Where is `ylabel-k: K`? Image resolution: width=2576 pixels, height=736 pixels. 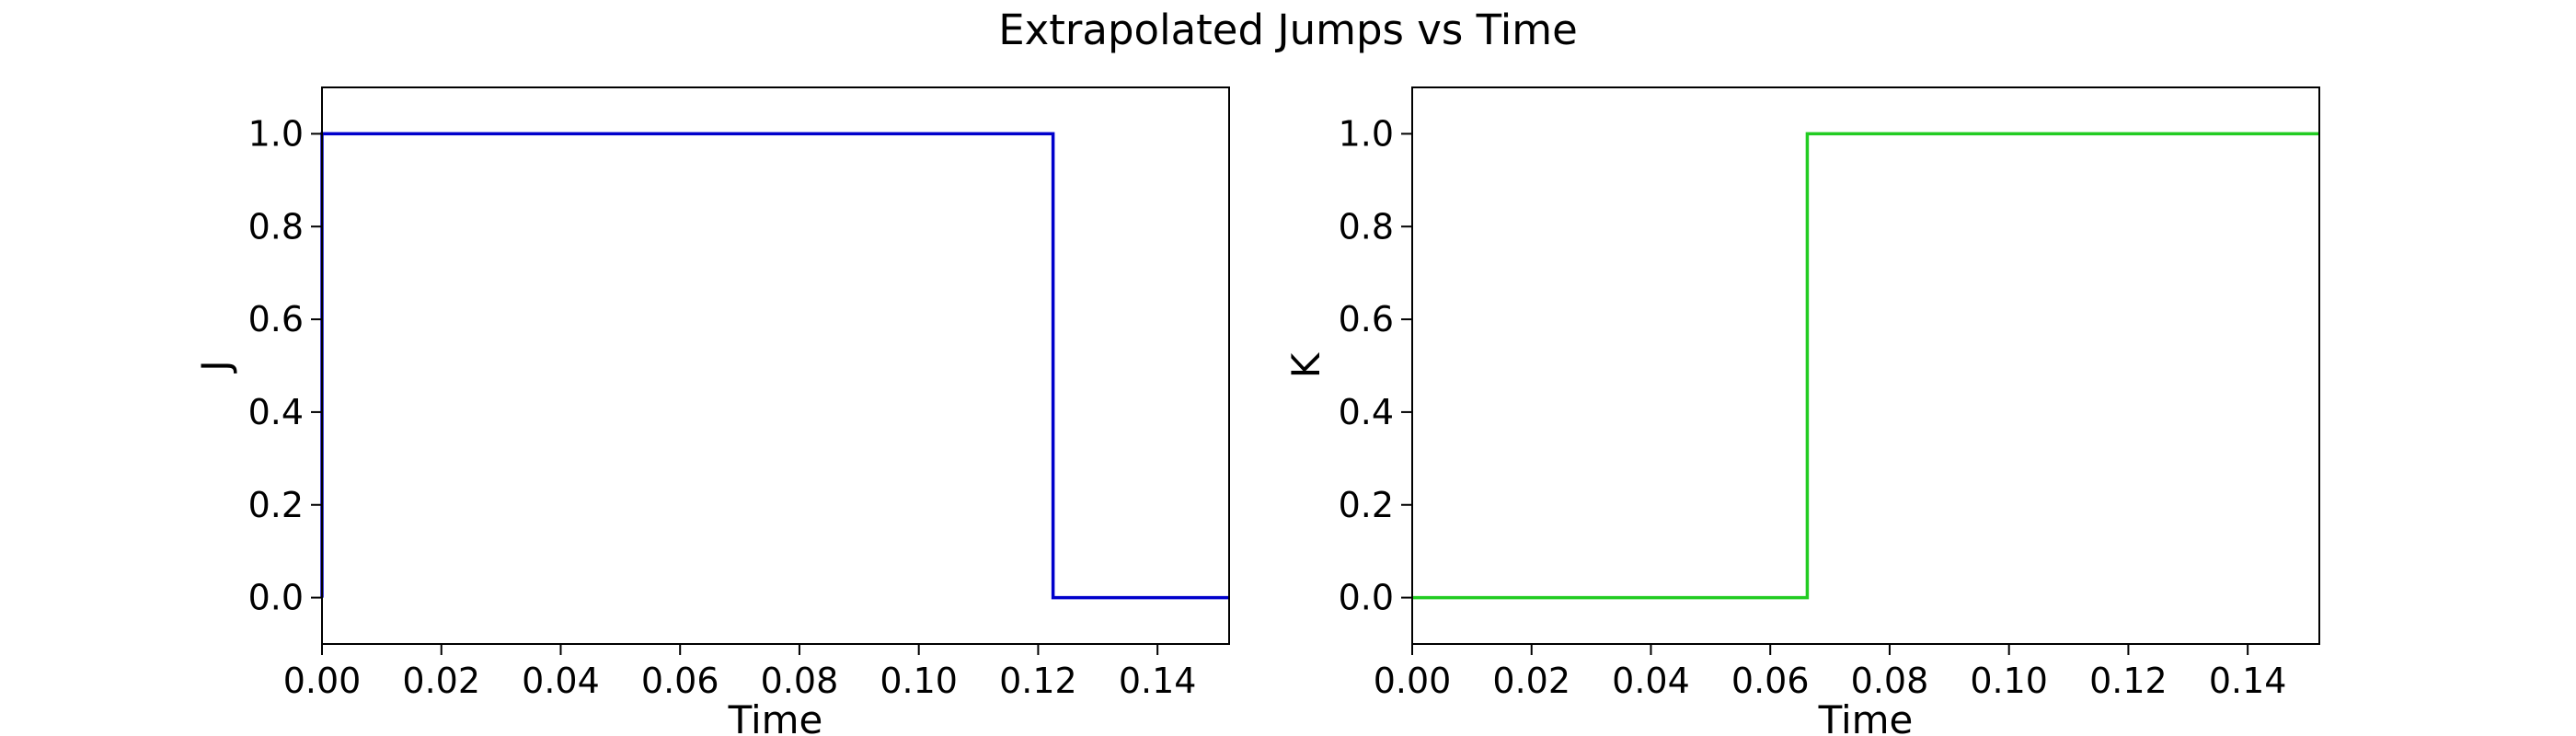
ylabel-k: K is located at coordinates (1305, 364).